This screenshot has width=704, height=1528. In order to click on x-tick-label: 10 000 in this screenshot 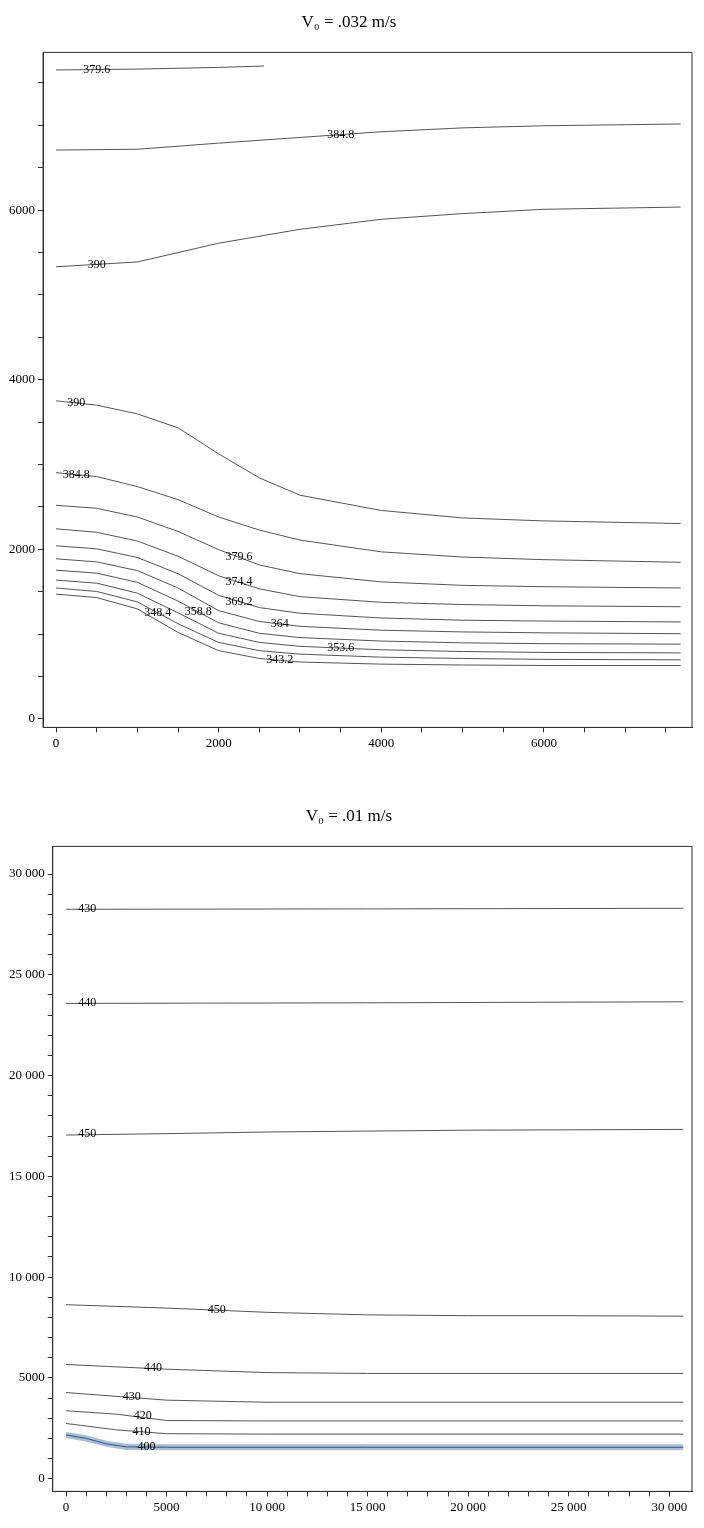, I will do `click(267, 1506)`.